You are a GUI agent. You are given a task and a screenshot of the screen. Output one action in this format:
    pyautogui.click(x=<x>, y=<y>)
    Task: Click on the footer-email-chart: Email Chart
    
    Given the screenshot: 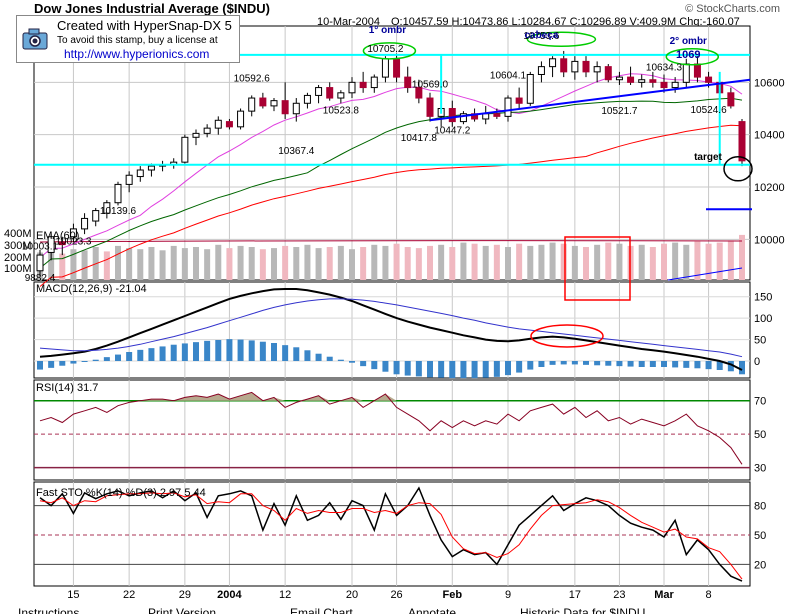 What is the action you would take?
    pyautogui.click(x=321, y=610)
    